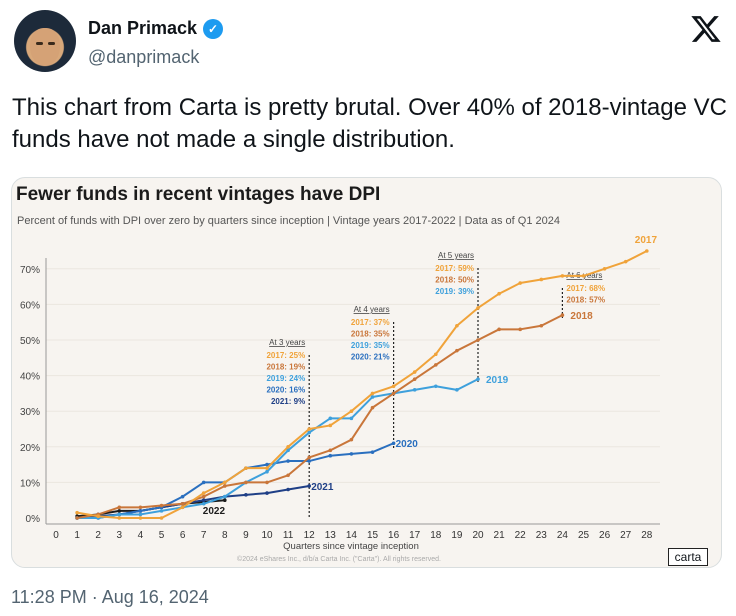  What do you see at coordinates (287, 342) in the screenshot?
I see `annotation-heading: At 3 years` at bounding box center [287, 342].